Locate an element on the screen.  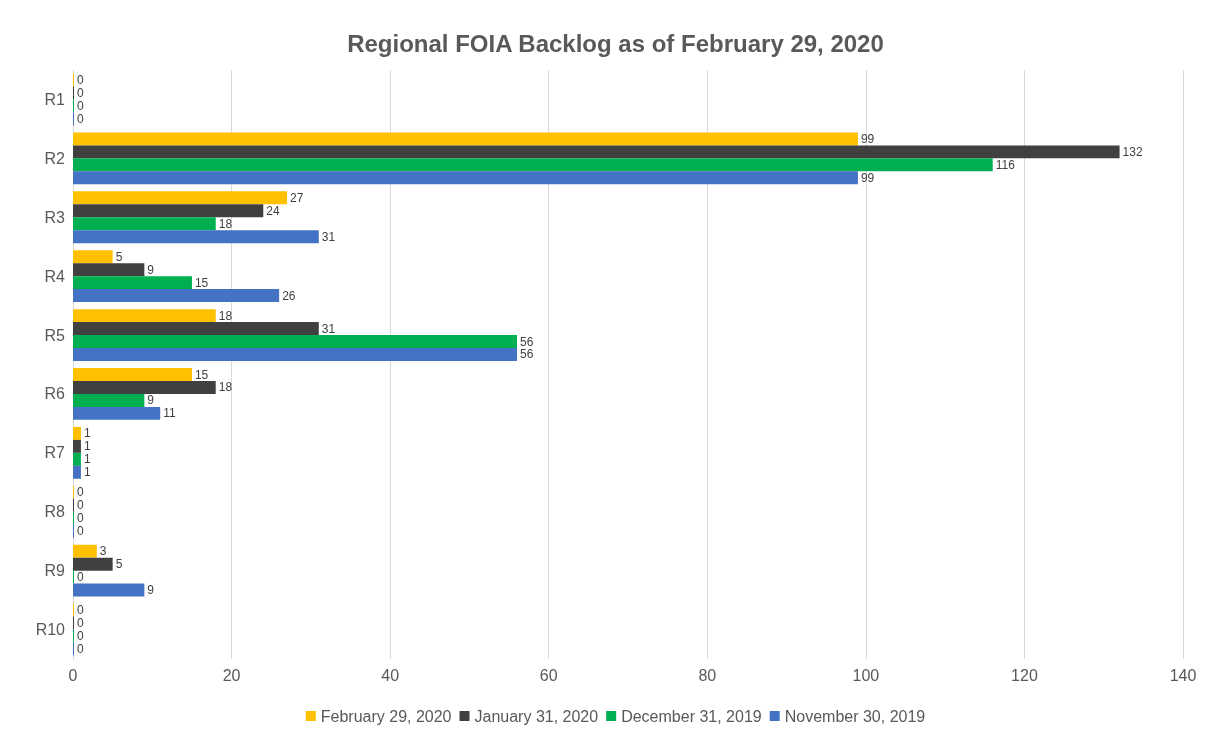
data-label: 26 is located at coordinates (289, 295).